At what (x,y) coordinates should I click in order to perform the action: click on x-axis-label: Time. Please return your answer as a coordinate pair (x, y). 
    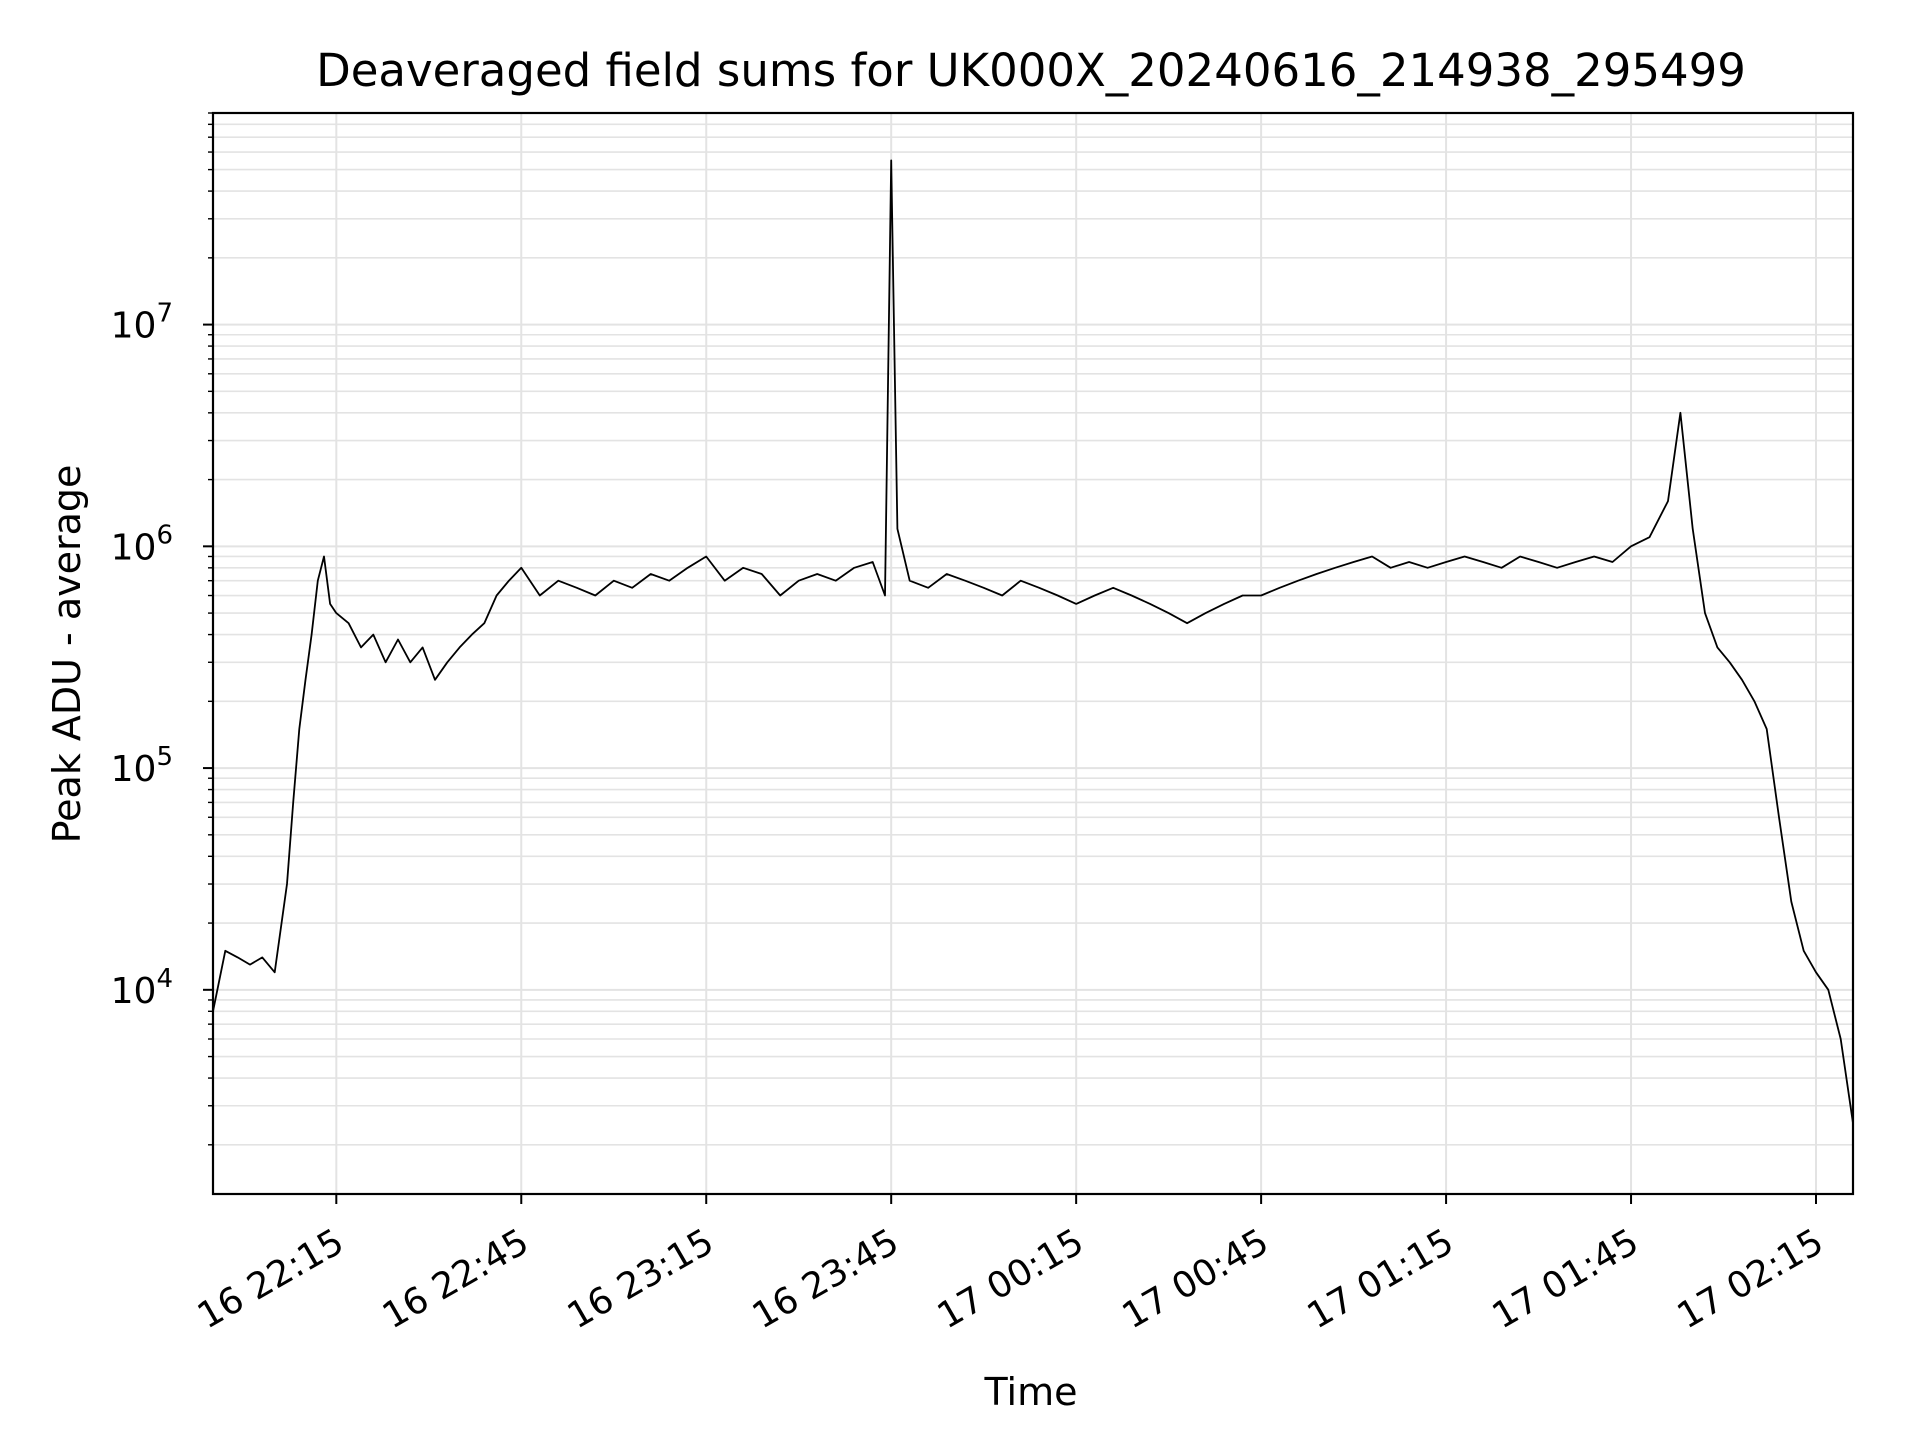
    Looking at the image, I should click on (1031, 1392).